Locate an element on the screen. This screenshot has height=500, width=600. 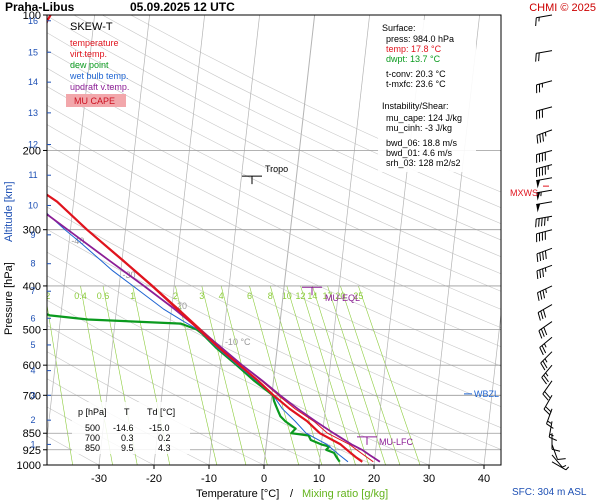
altitude-tick-label: 12 is located at coordinates (33, 145).